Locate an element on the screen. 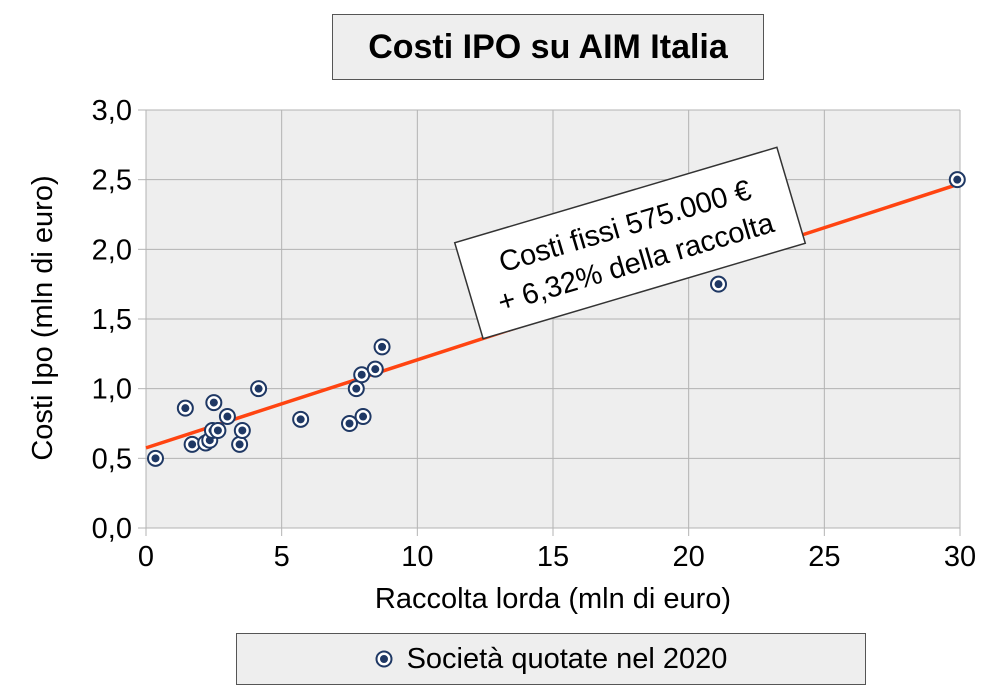 This screenshot has width=997, height=700. y-tick-label: 3,0 is located at coordinates (112, 111).